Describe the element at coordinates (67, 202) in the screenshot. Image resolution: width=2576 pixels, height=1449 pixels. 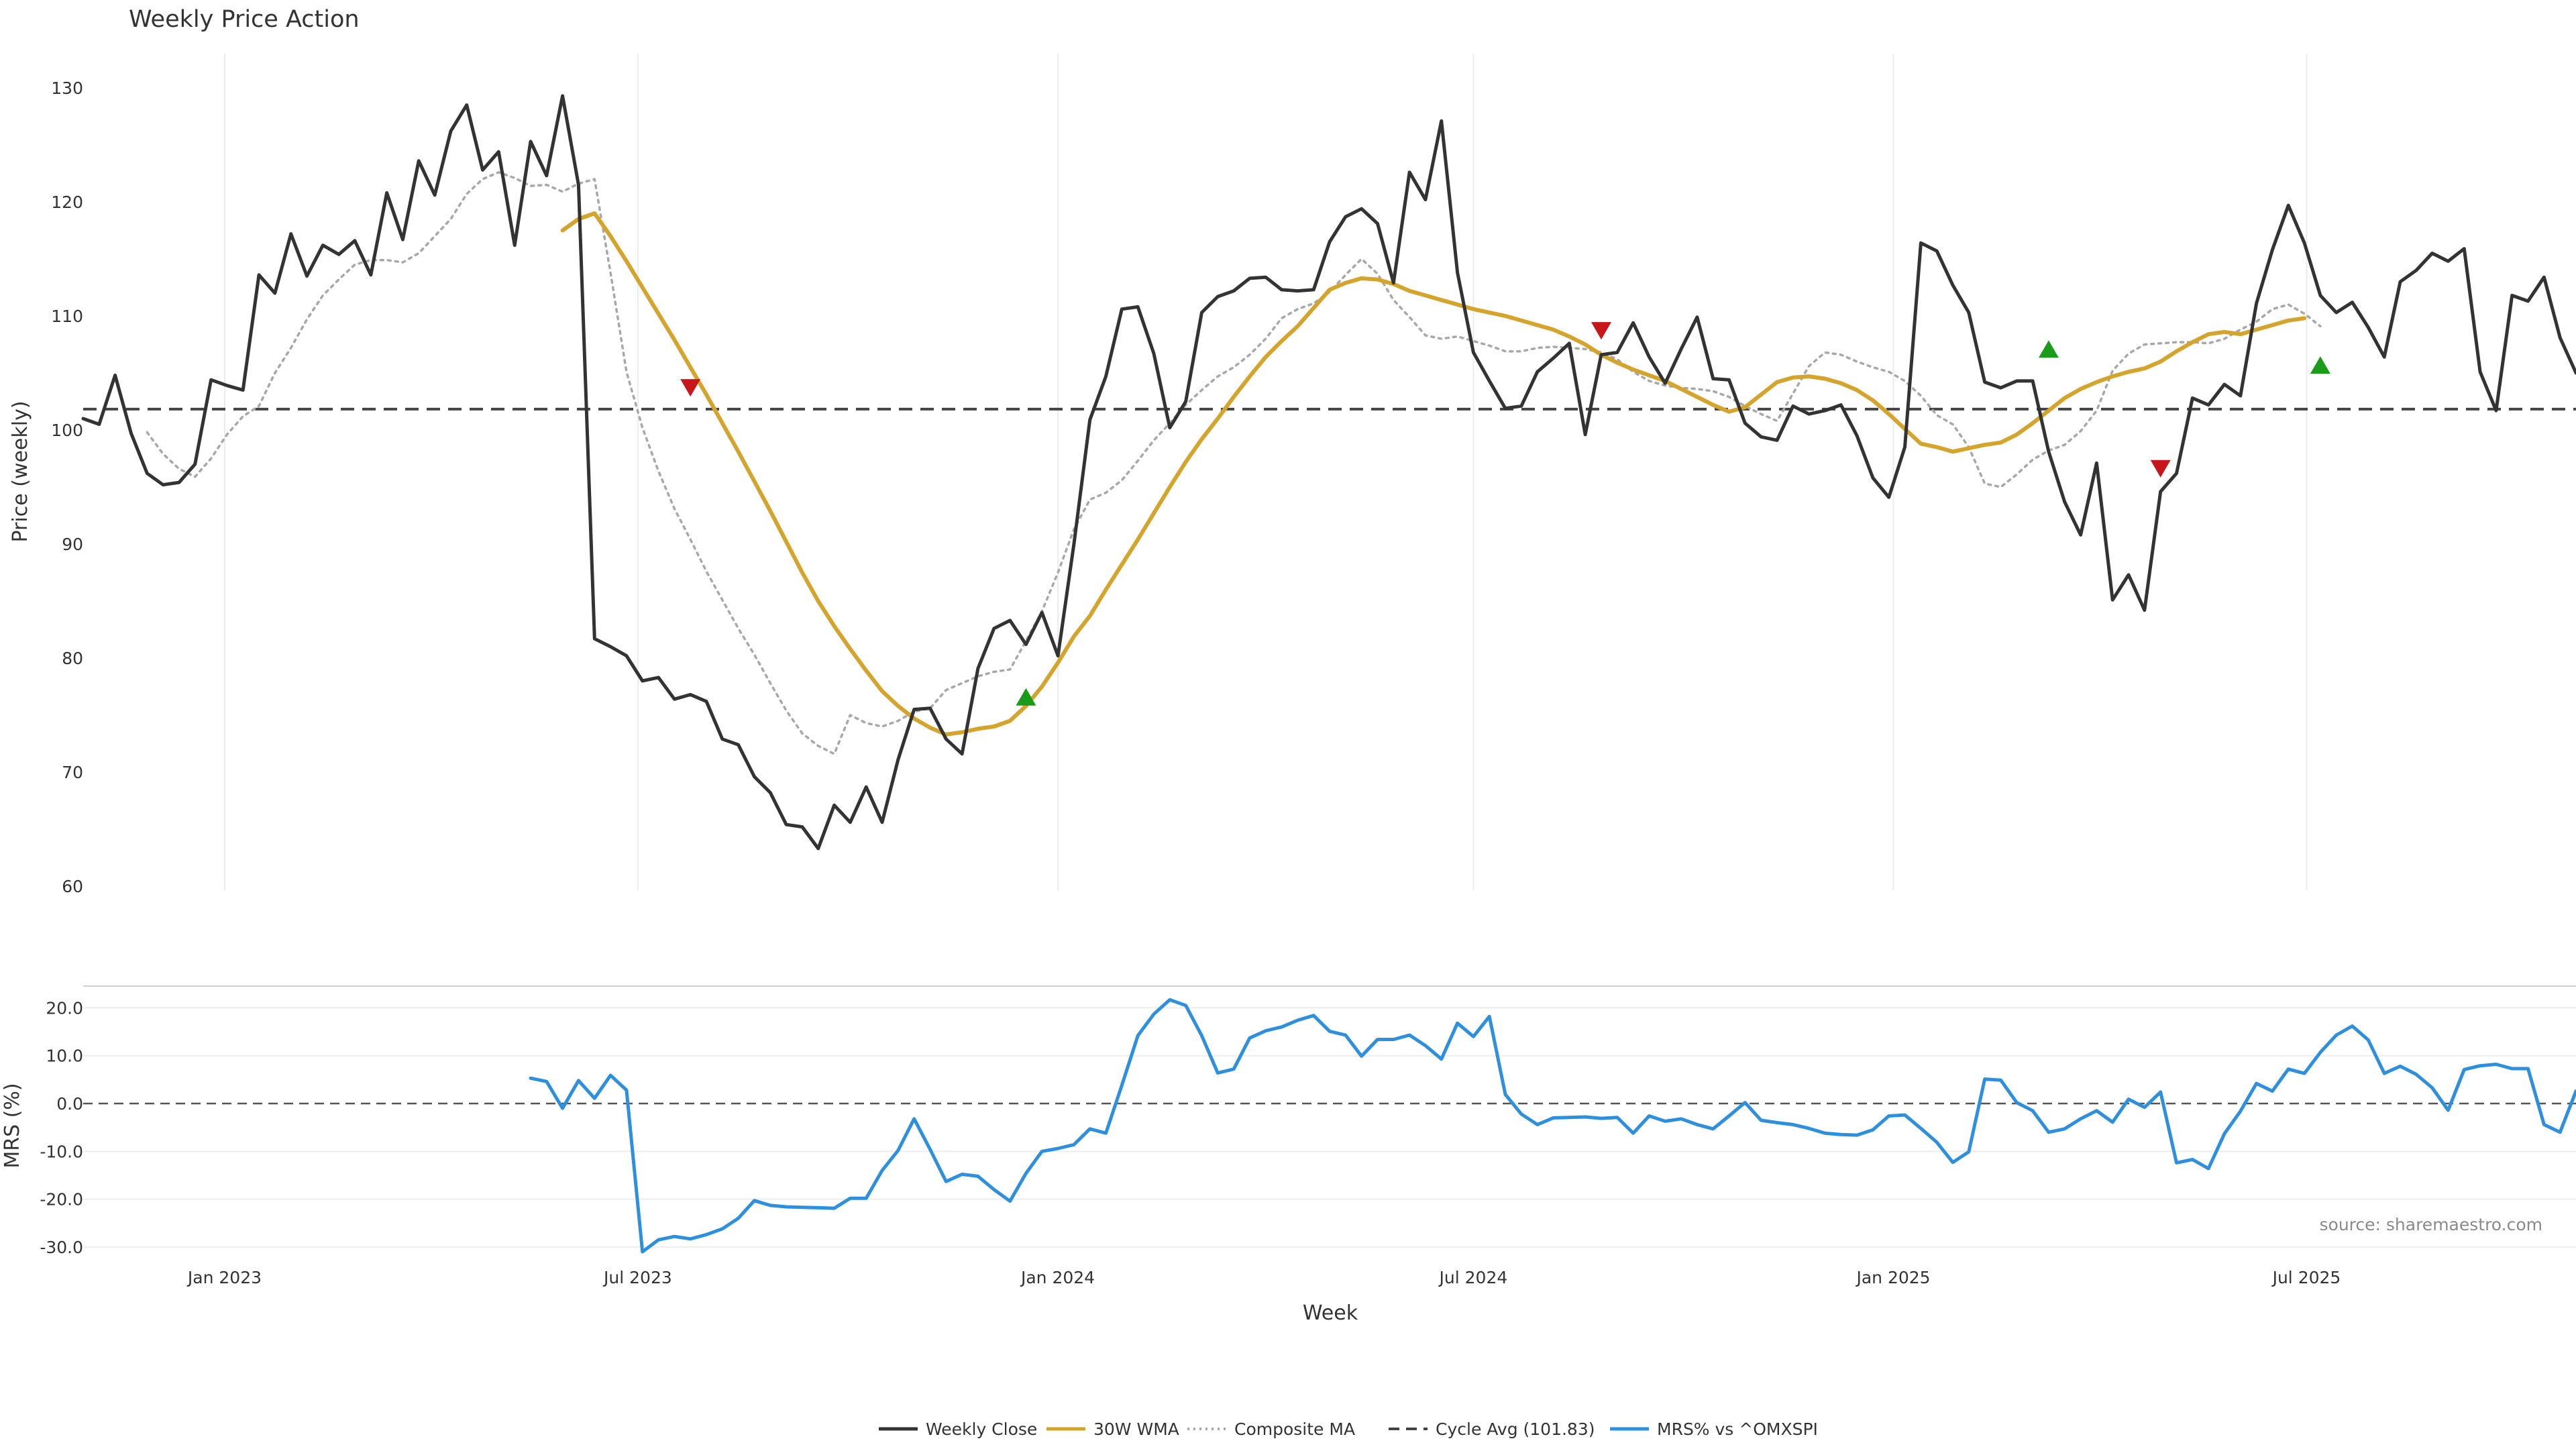
I see `price-y-tick-6: 120` at that location.